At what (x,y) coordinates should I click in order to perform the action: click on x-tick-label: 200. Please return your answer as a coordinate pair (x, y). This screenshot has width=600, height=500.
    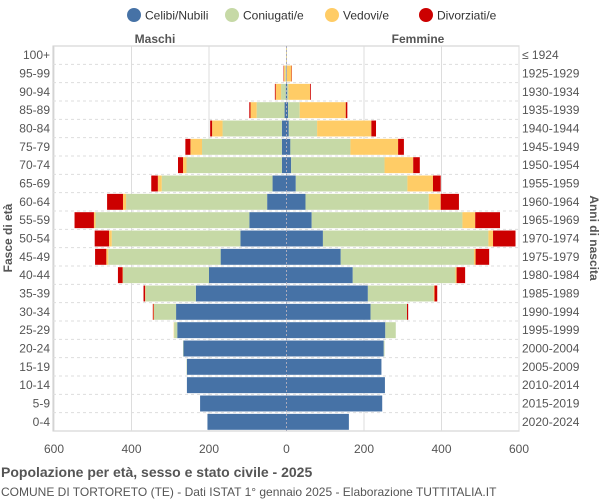
    Looking at the image, I should click on (364, 449).